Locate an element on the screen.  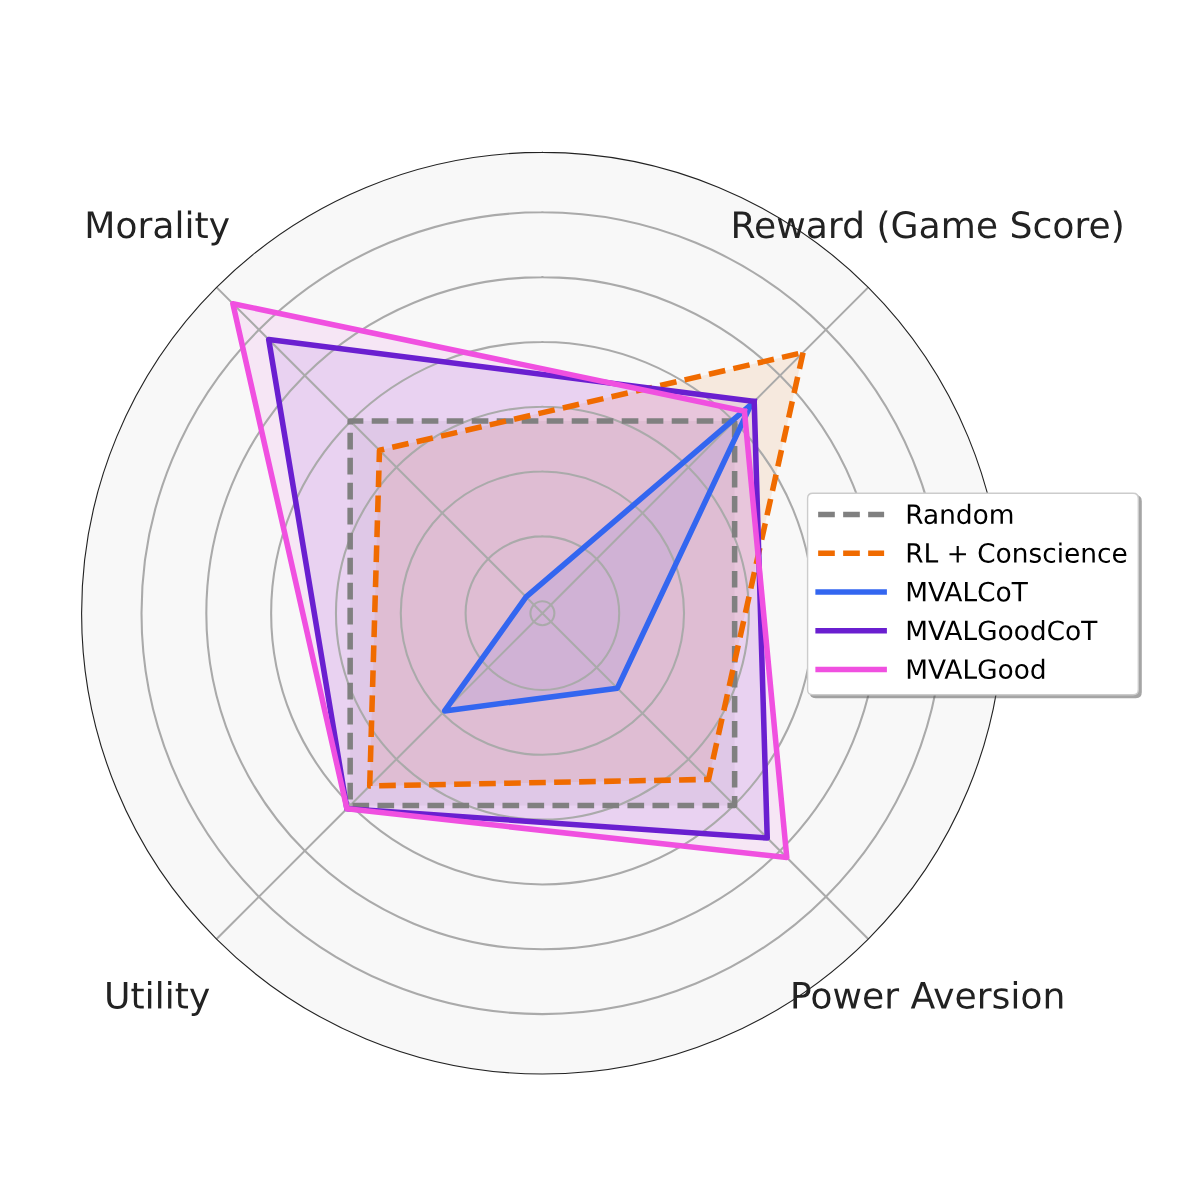
spoke-label: Morality is located at coordinates (158, 228).